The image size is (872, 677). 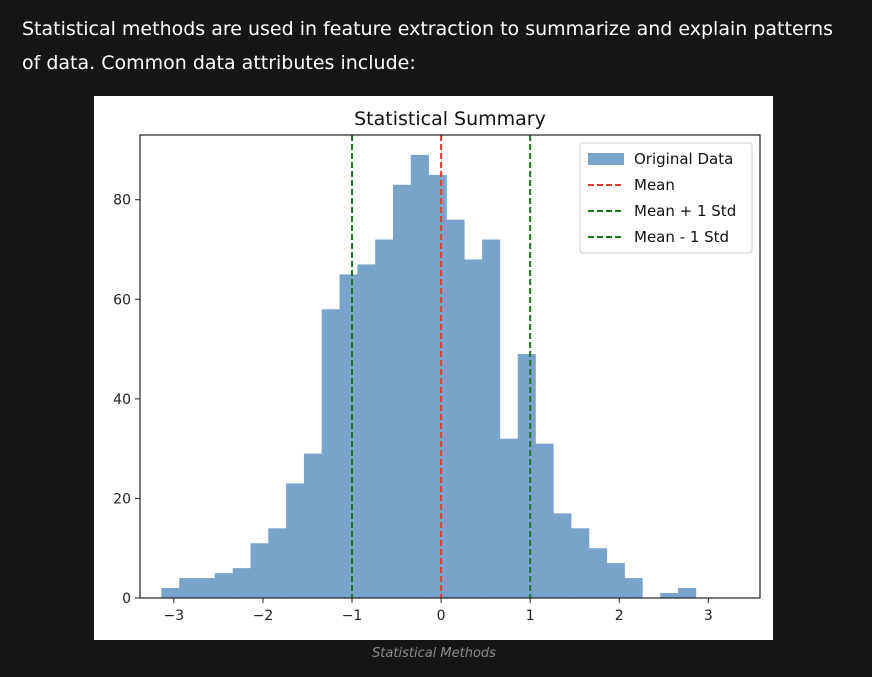 What do you see at coordinates (122, 499) in the screenshot?
I see `y-tick-label: 20` at bounding box center [122, 499].